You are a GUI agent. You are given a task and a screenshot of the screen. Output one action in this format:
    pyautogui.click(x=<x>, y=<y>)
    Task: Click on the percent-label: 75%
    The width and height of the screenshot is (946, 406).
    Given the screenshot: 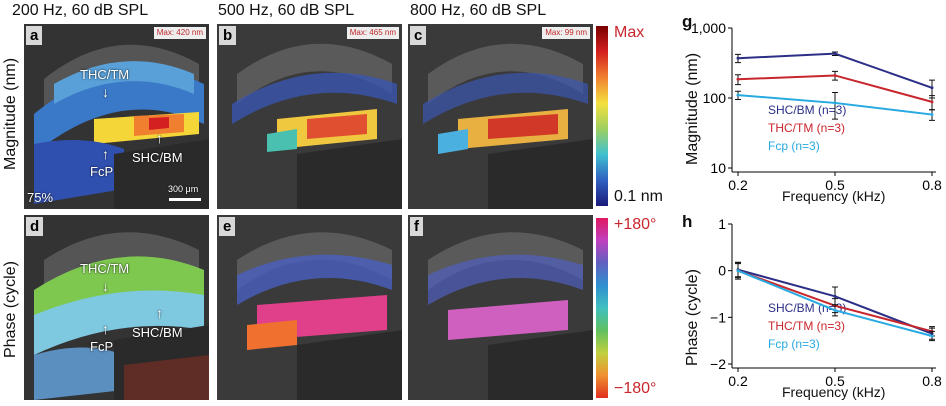 What is the action you would take?
    pyautogui.click(x=40, y=197)
    